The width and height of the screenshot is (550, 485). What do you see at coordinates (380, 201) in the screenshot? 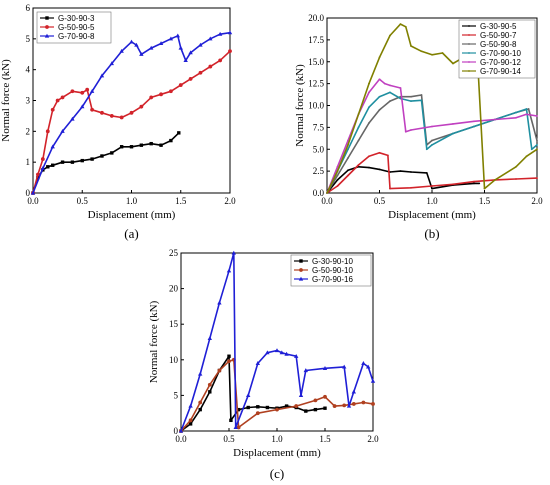
I see `x-tick-label: 0.5` at bounding box center [380, 201].